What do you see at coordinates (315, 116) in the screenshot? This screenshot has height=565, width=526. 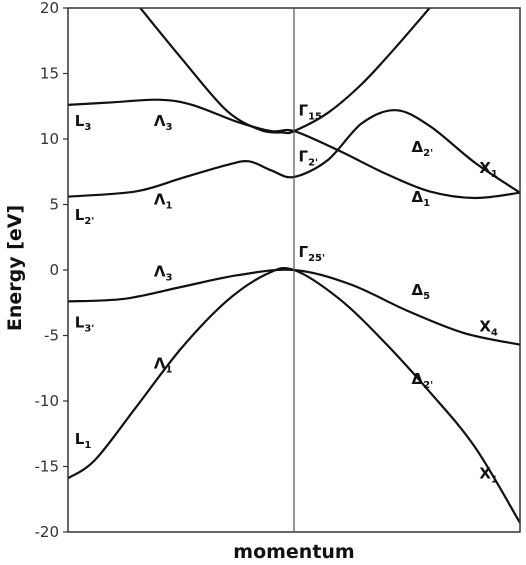 I see `band-label-subscript: 15` at bounding box center [315, 116].